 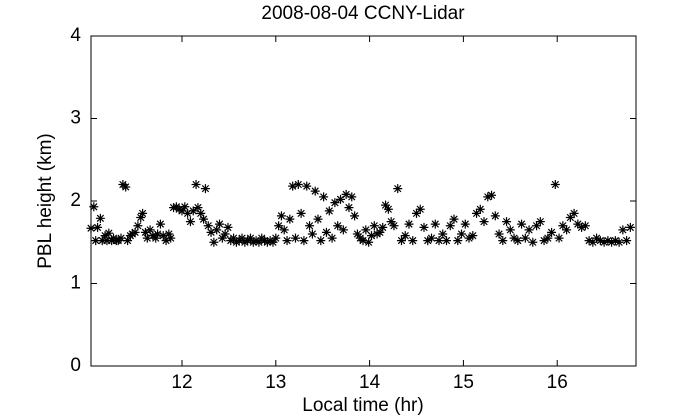 I want to click on y-tick-label: 1, so click(x=75, y=283).